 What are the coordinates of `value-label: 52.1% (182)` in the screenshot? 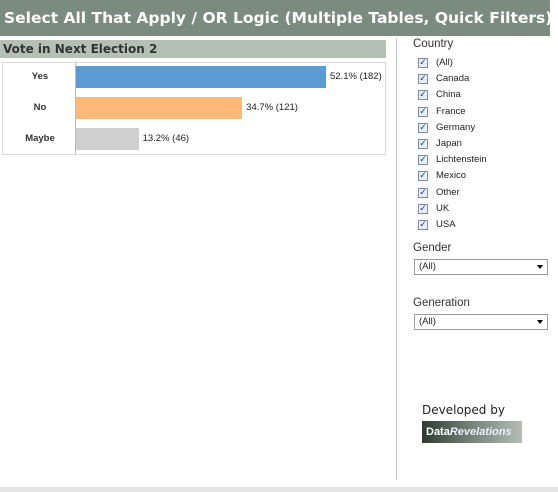 It's located at (356, 76).